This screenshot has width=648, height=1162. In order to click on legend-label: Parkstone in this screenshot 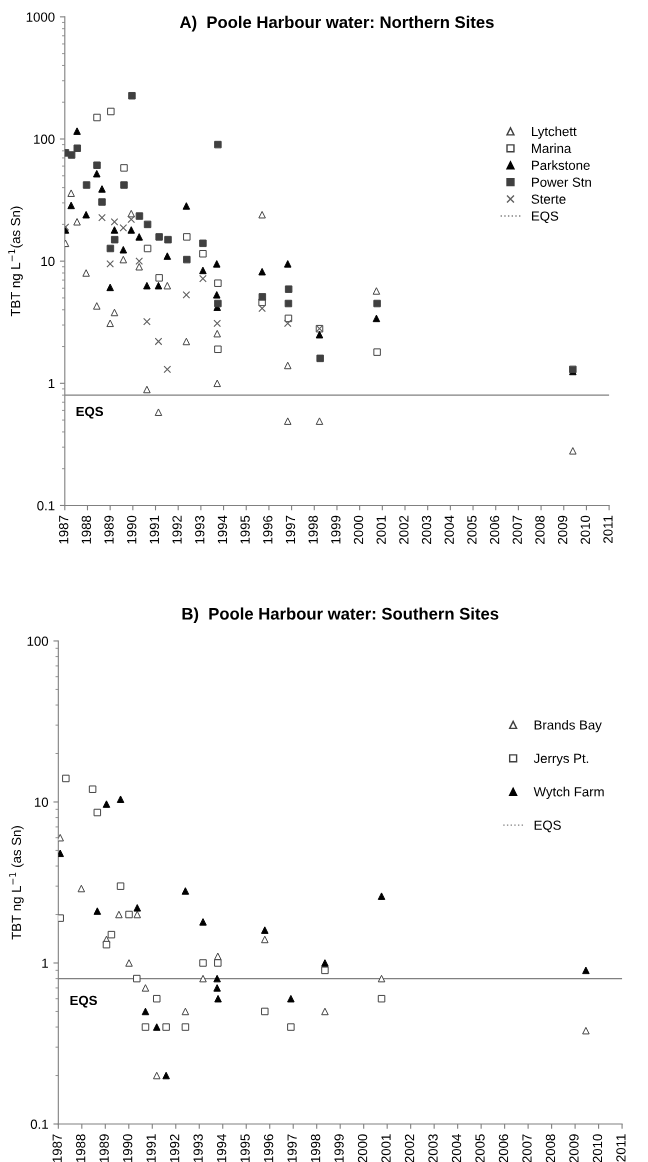, I will do `click(561, 165)`.